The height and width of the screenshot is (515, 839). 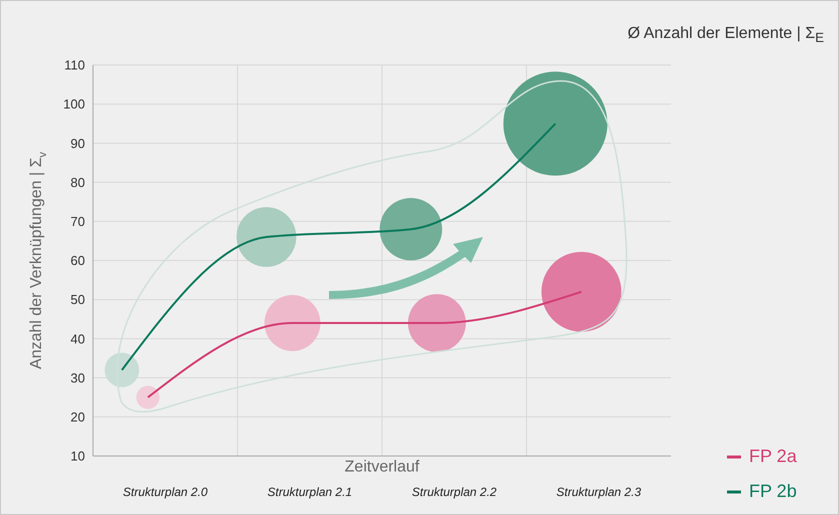 What do you see at coordinates (773, 456) in the screenshot?
I see `legend-label: FP 2a` at bounding box center [773, 456].